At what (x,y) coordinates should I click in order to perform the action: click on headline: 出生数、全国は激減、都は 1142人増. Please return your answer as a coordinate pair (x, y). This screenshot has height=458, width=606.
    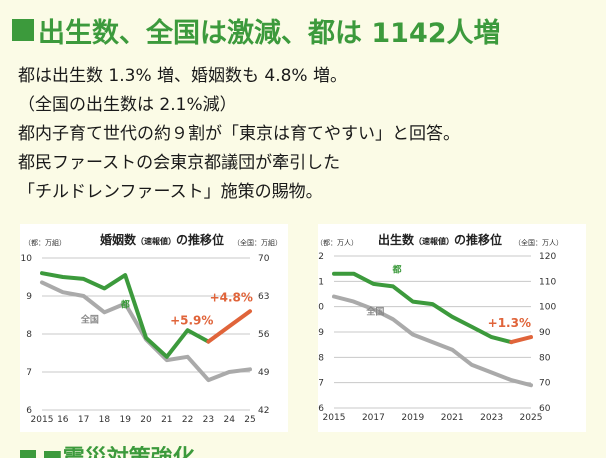
    Looking at the image, I should click on (307, 30).